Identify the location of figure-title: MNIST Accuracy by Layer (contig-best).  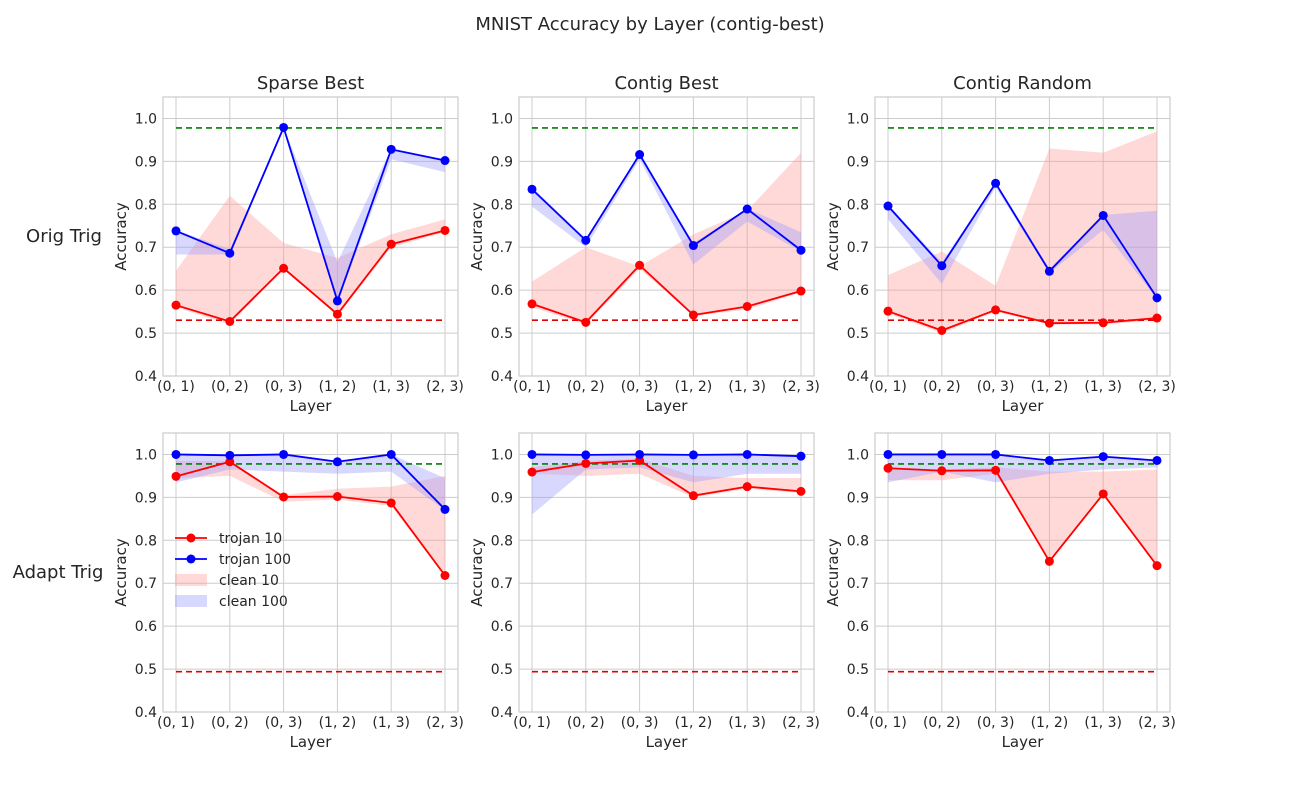
(649, 24).